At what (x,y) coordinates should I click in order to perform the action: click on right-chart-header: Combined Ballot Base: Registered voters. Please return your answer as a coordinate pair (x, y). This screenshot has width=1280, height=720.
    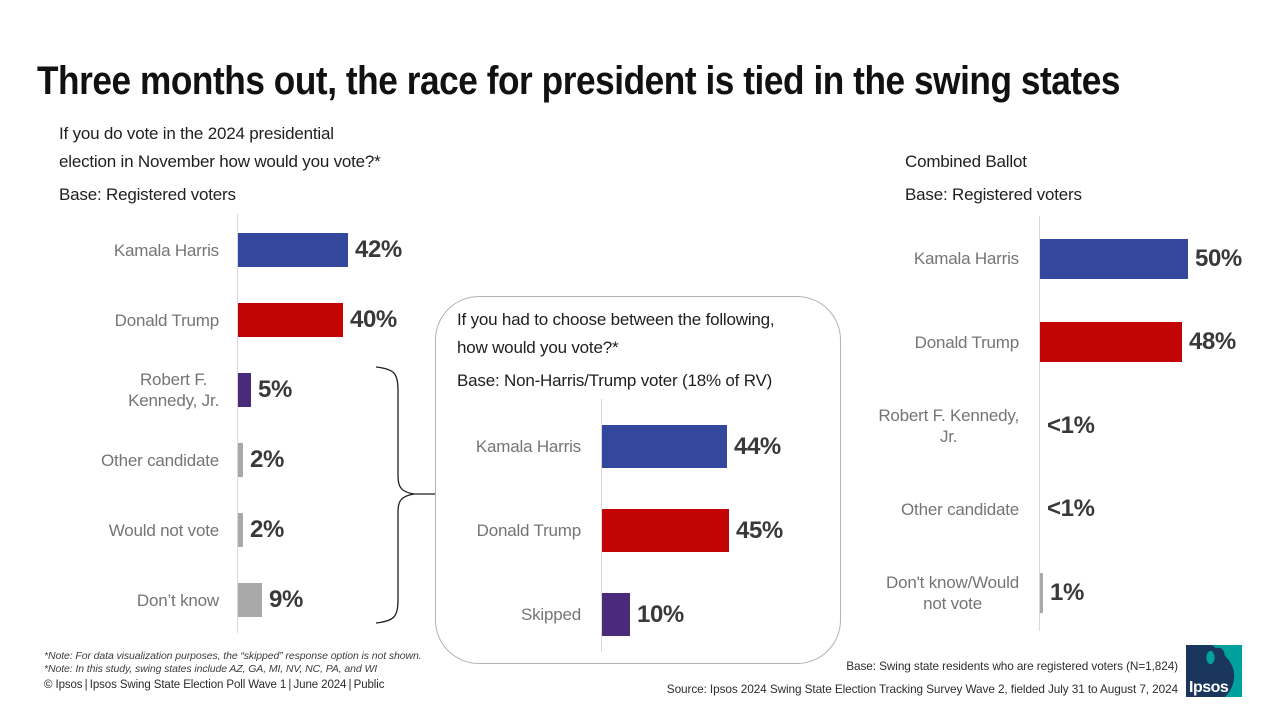
    Looking at the image, I should click on (1055, 176).